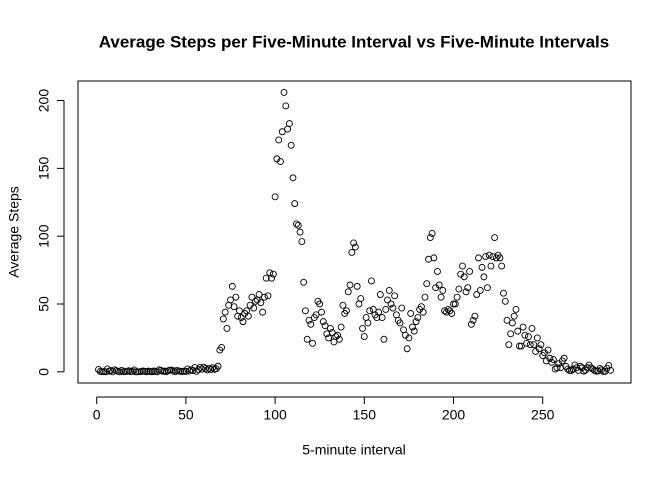  I want to click on y-tick-label: 100, so click(44, 236).